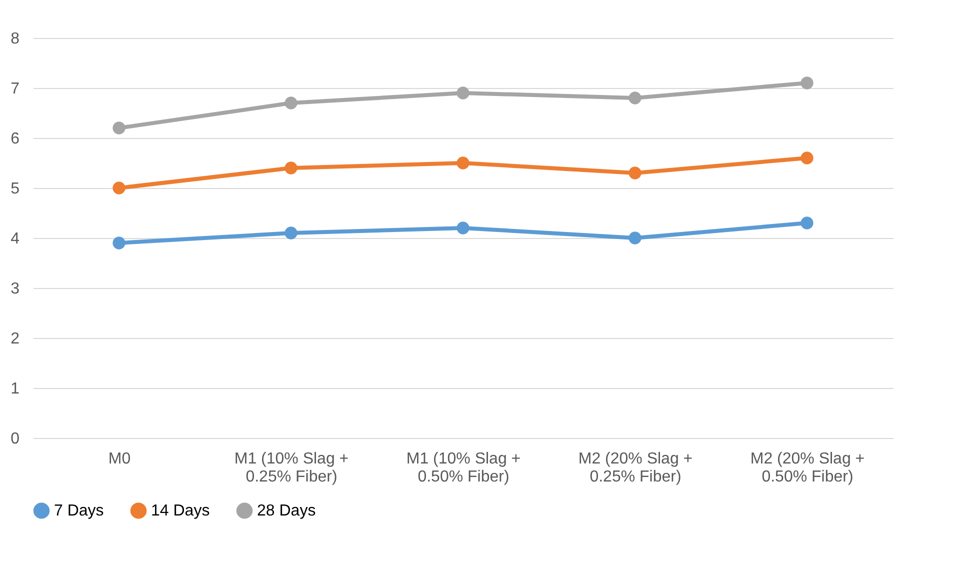 Image resolution: width=957 pixels, height=577 pixels. What do you see at coordinates (15, 439) in the screenshot?
I see `y-tick-label: 0` at bounding box center [15, 439].